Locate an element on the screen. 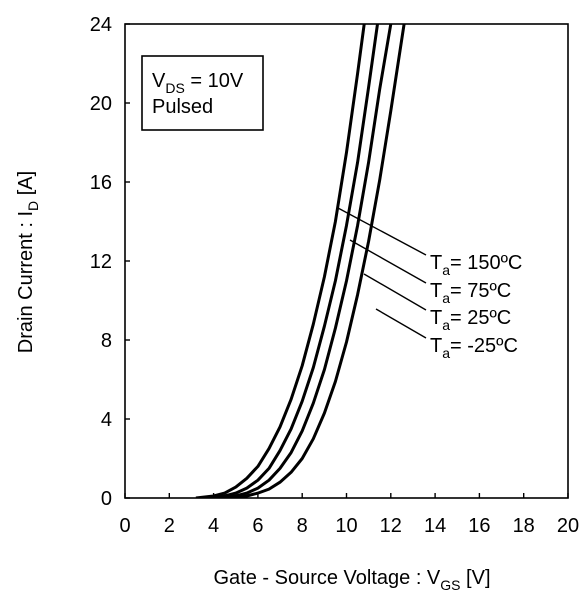 Image resolution: width=587 pixels, height=590 pixels. legend-label: Ta= -25ºC is located at coordinates (474, 348).